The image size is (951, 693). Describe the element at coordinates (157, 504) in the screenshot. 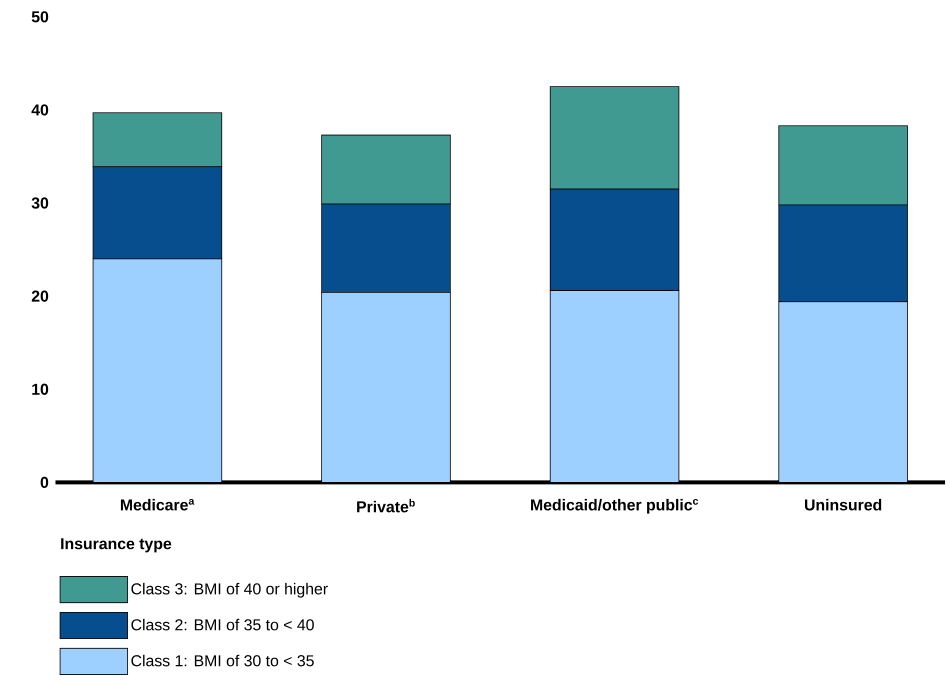

I see `x-tick-label: Medicare$^{a}$` at that location.